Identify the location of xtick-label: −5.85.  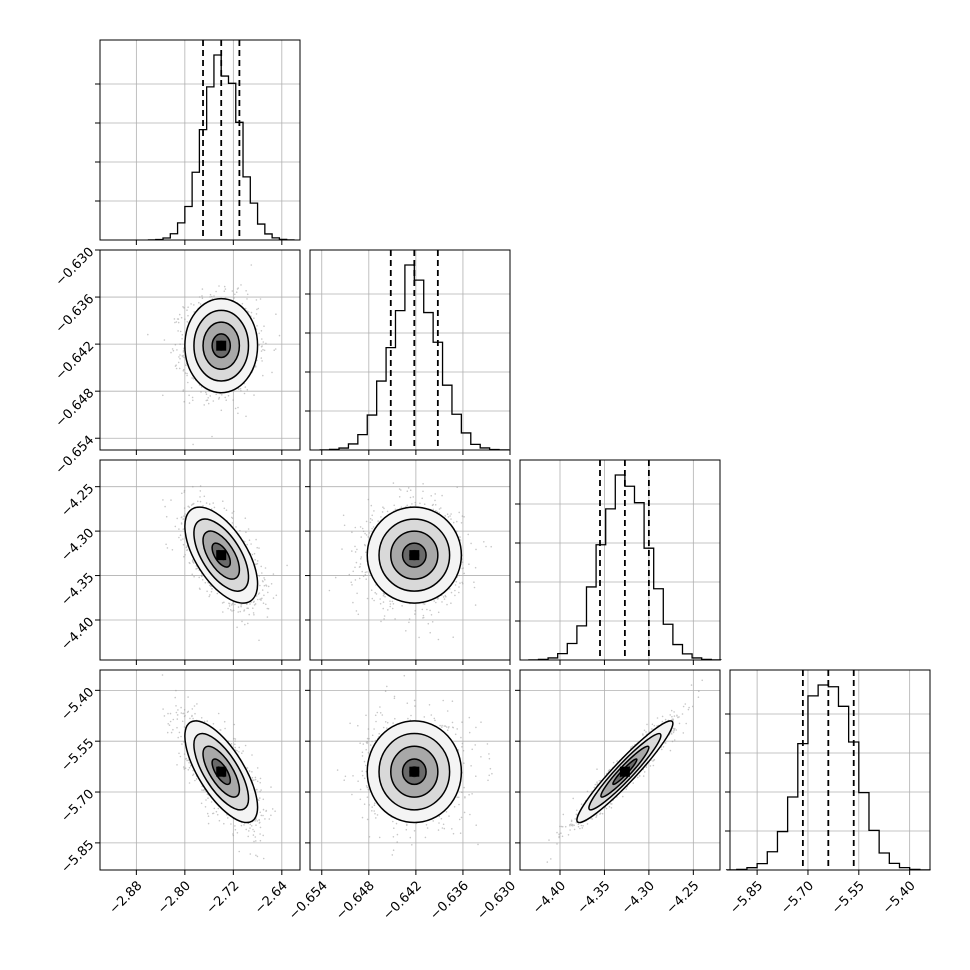
(746, 897).